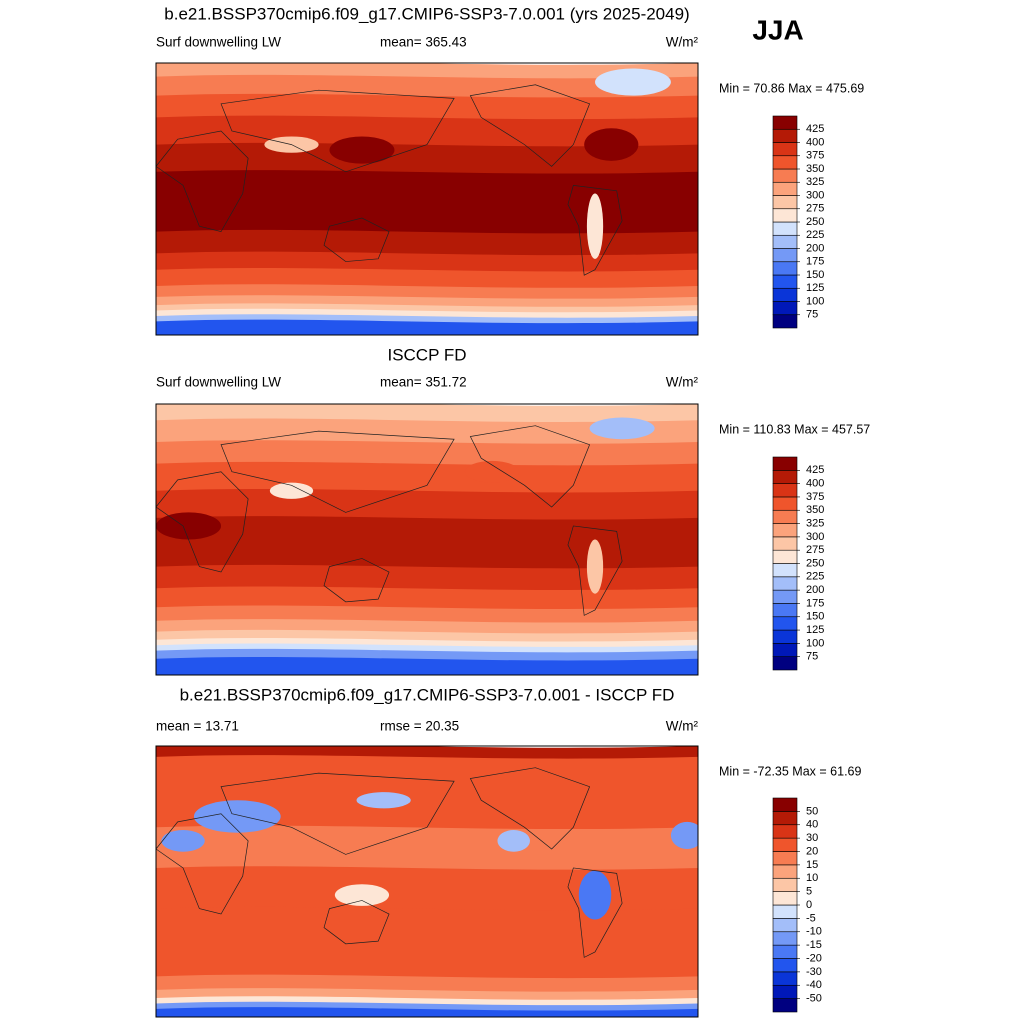 The image size is (1024, 1024). What do you see at coordinates (814, 999) in the screenshot?
I see `colorbar-label: -50` at bounding box center [814, 999].